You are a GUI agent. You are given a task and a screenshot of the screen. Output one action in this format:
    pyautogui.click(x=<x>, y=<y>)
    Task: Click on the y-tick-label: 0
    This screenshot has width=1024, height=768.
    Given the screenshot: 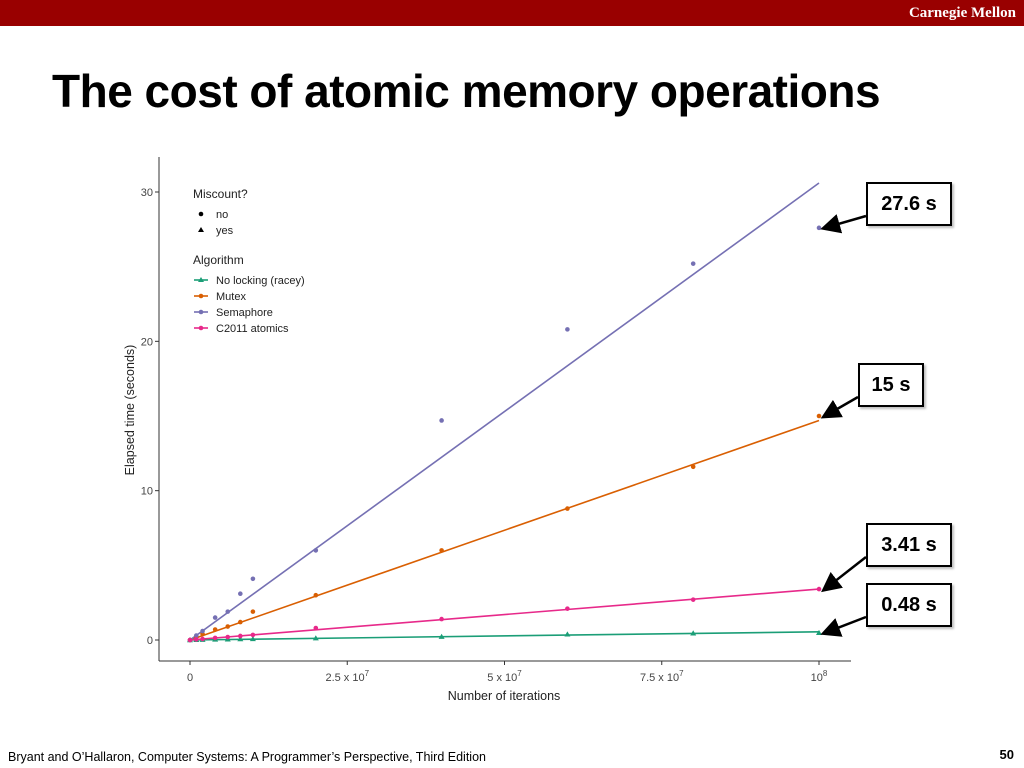 What is the action you would take?
    pyautogui.click(x=150, y=641)
    